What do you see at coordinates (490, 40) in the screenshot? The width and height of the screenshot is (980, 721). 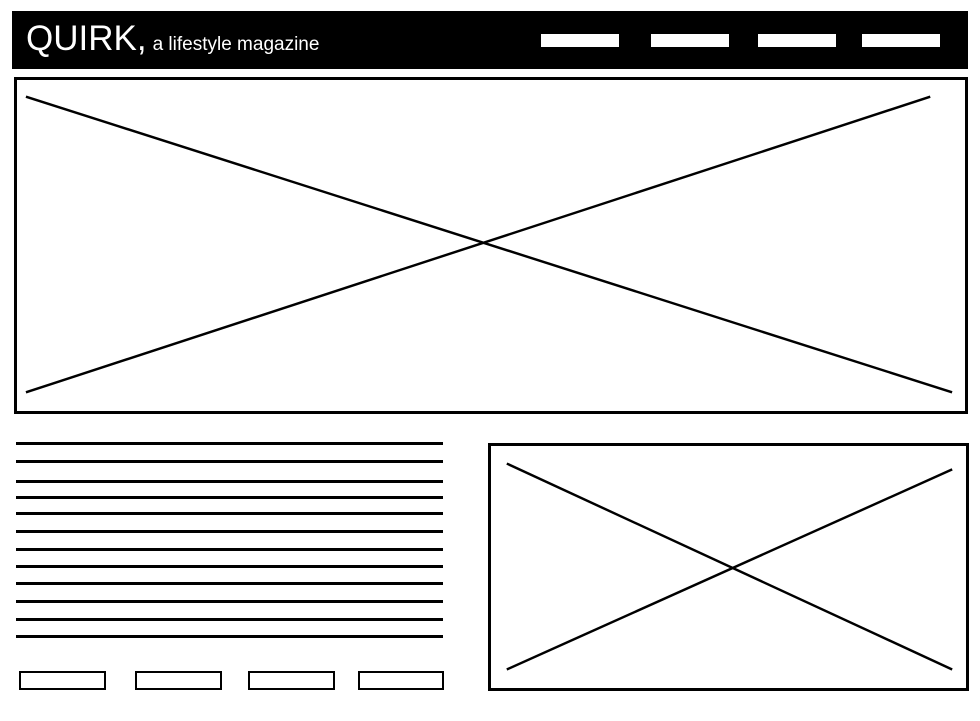 I see `site-header: QUIRK, a lifestyle magazine` at bounding box center [490, 40].